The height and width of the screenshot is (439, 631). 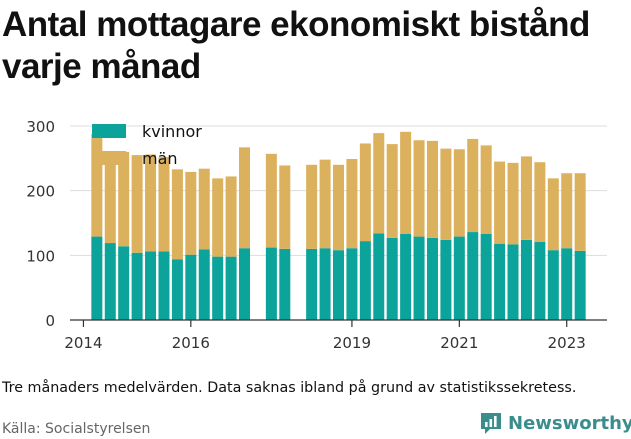 What do you see at coordinates (172, 131) in the screenshot?
I see `legend-label-kvinnor: kvinnor` at bounding box center [172, 131].